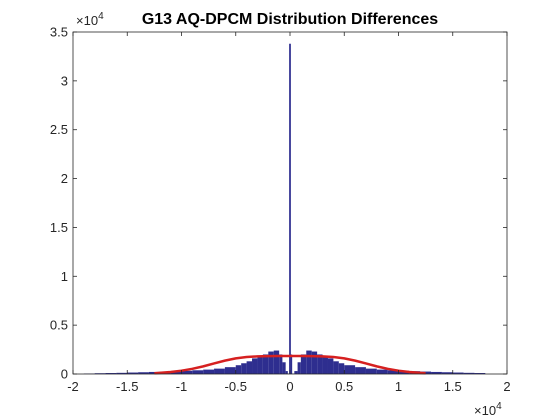  What do you see at coordinates (127, 386) in the screenshot?
I see `x-tick-label: -1.5` at bounding box center [127, 386].